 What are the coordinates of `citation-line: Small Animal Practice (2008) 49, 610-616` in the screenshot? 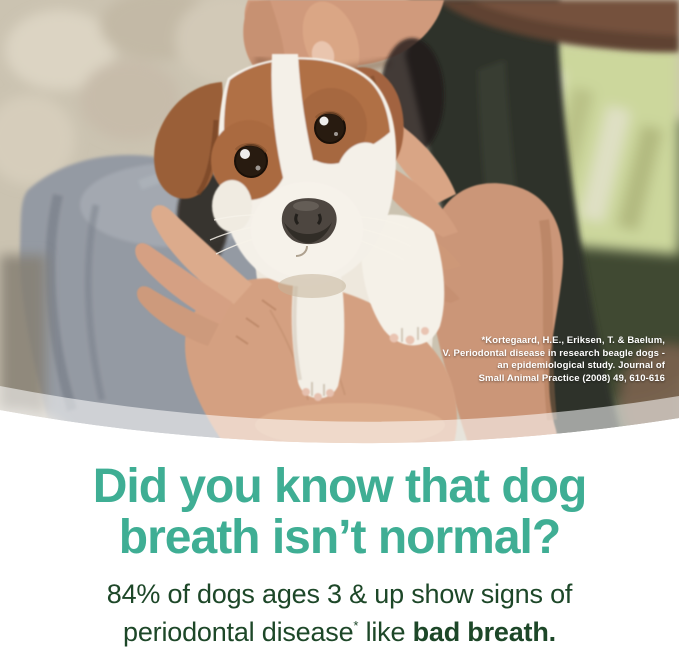 It's located at (571, 378).